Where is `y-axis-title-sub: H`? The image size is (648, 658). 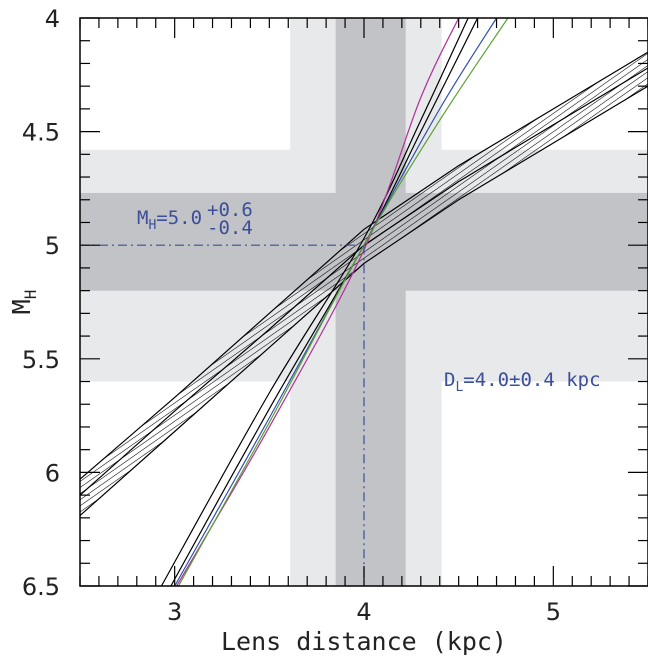 y-axis-title-sub: H is located at coordinates (30, 295).